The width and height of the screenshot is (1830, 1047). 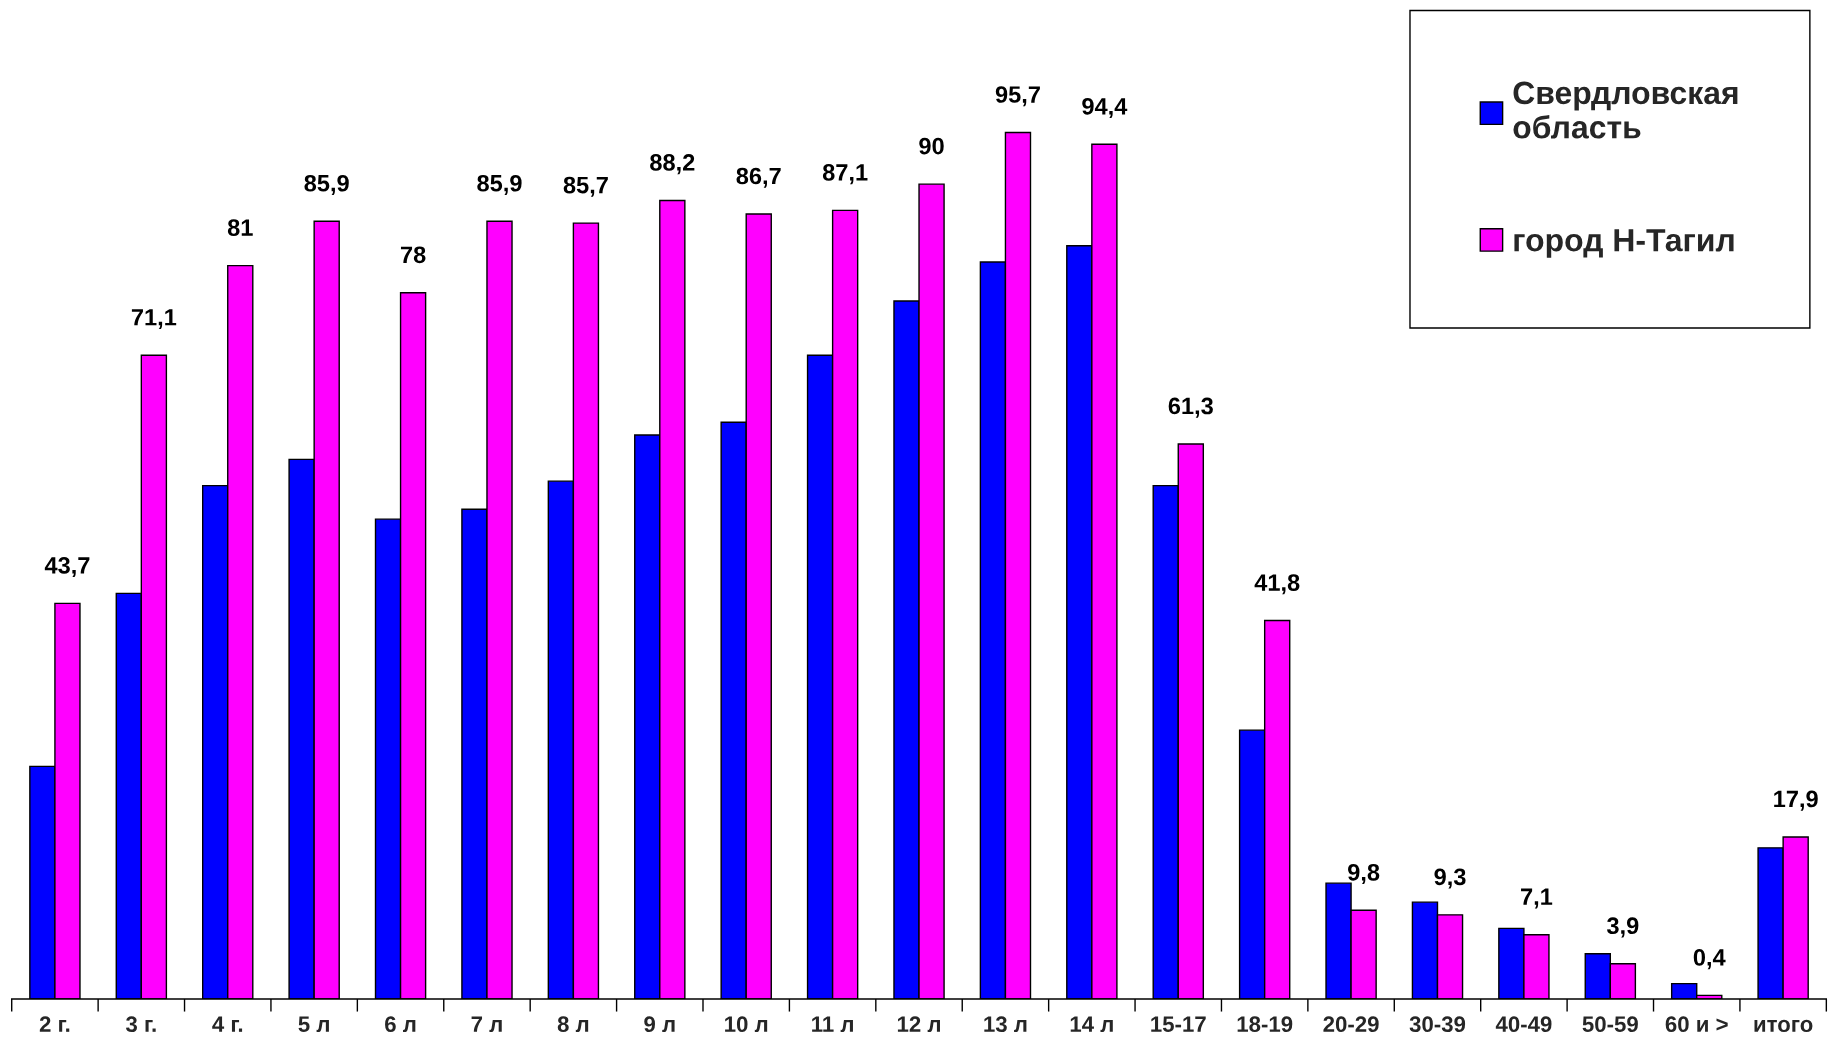 I want to click on data-label: 3,9, so click(x=1622, y=927).